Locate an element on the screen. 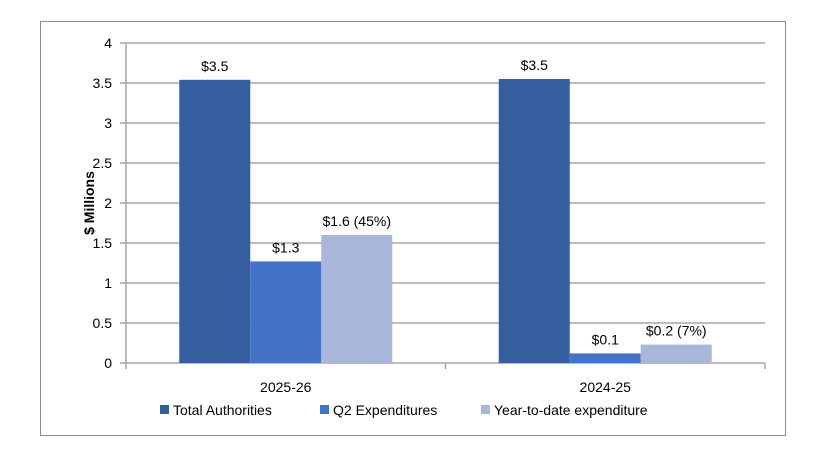 This screenshot has width=828, height=455. x-tick-label: 2025-26 is located at coordinates (286, 387).